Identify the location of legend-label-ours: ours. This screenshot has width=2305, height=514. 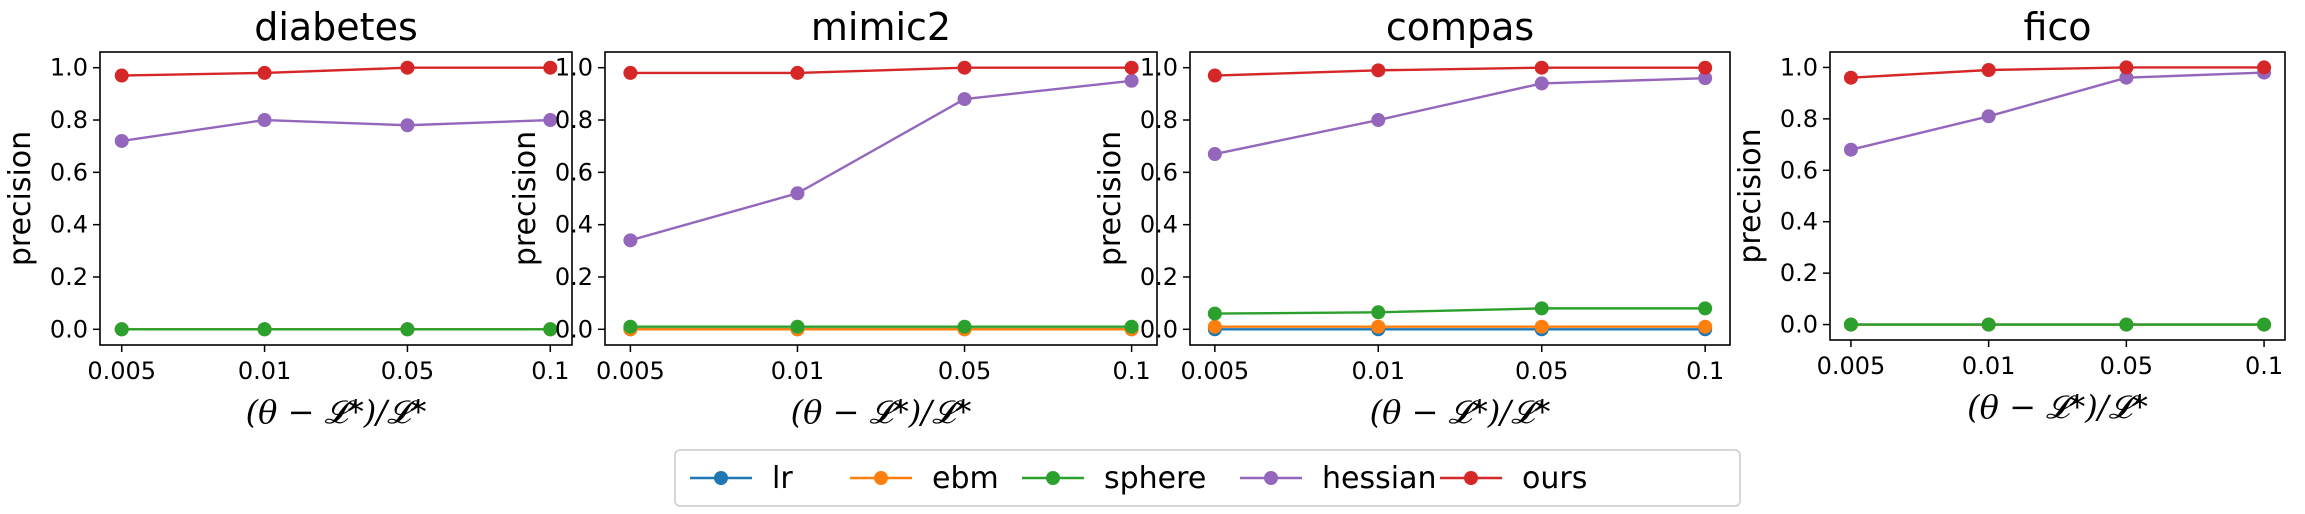
(1554, 478).